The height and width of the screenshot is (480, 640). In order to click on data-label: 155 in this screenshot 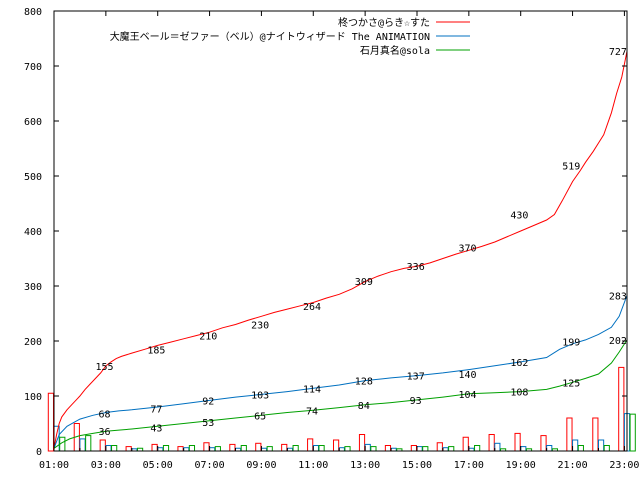, I will do `click(105, 367)`.